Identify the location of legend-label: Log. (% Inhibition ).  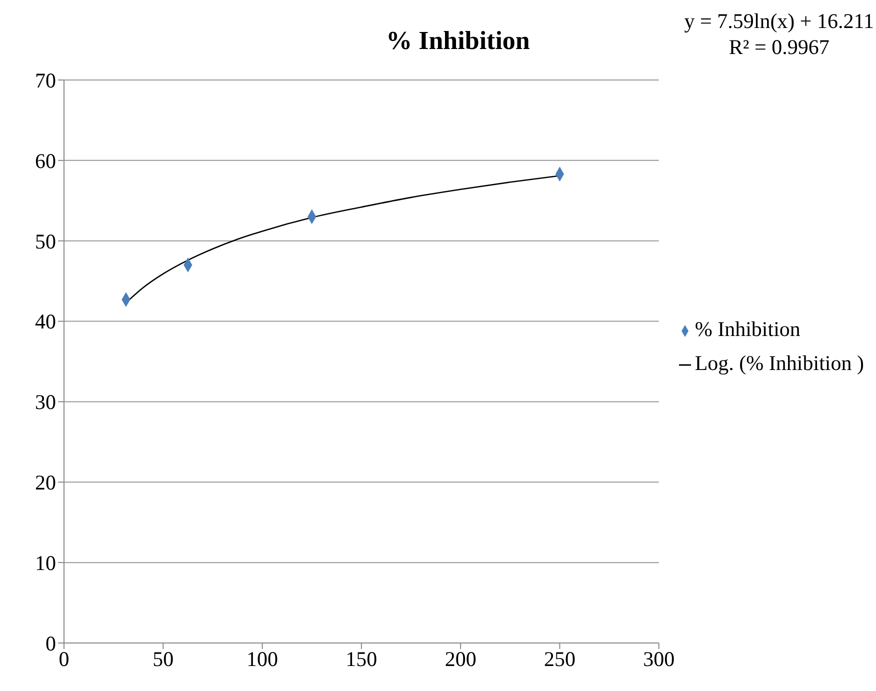
(779, 362).